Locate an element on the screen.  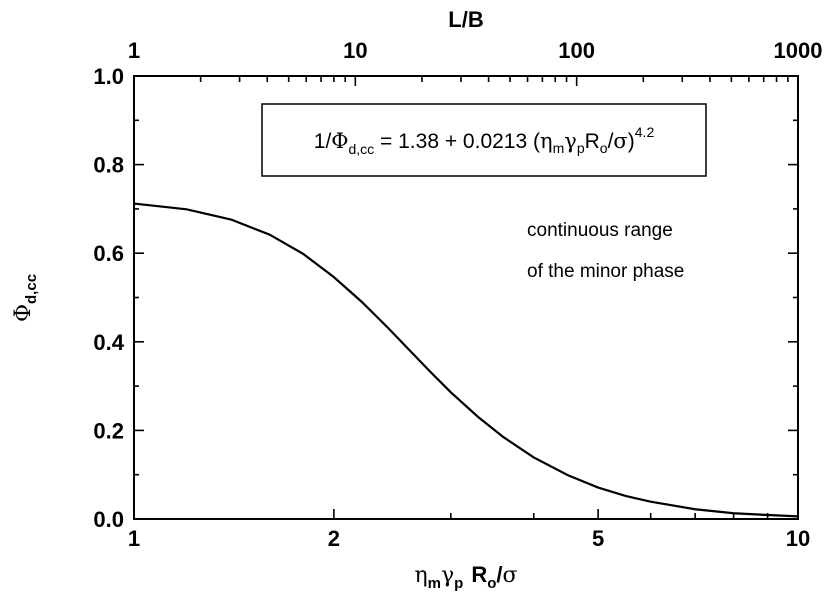
equation-box is located at coordinates (484, 140).